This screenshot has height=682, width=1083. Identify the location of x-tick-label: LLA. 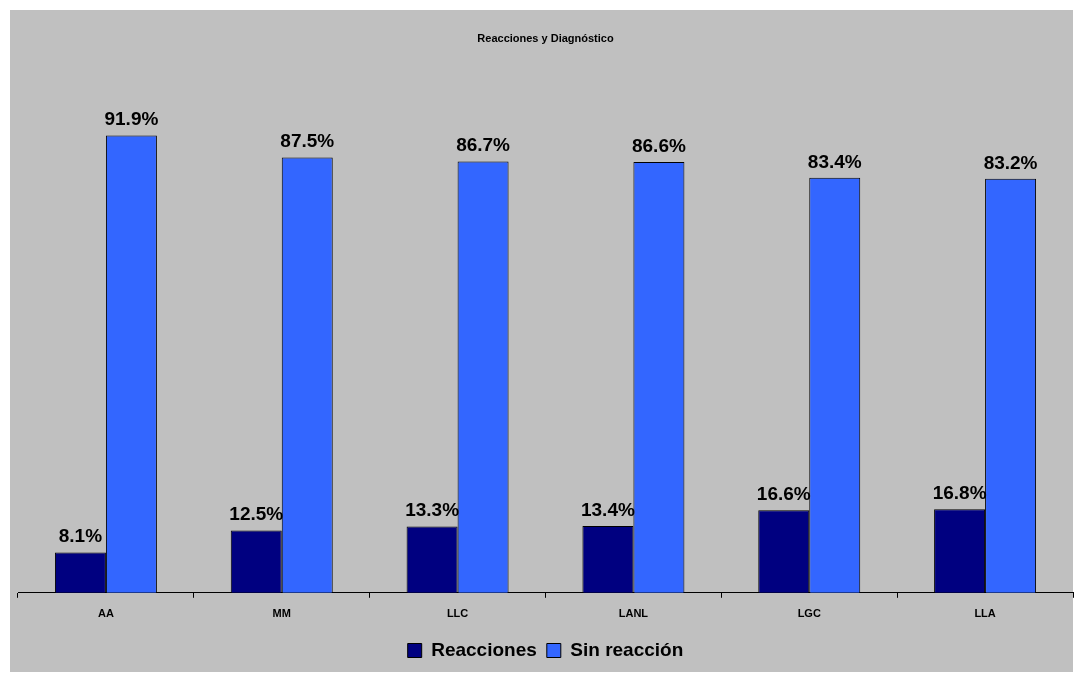
(985, 613).